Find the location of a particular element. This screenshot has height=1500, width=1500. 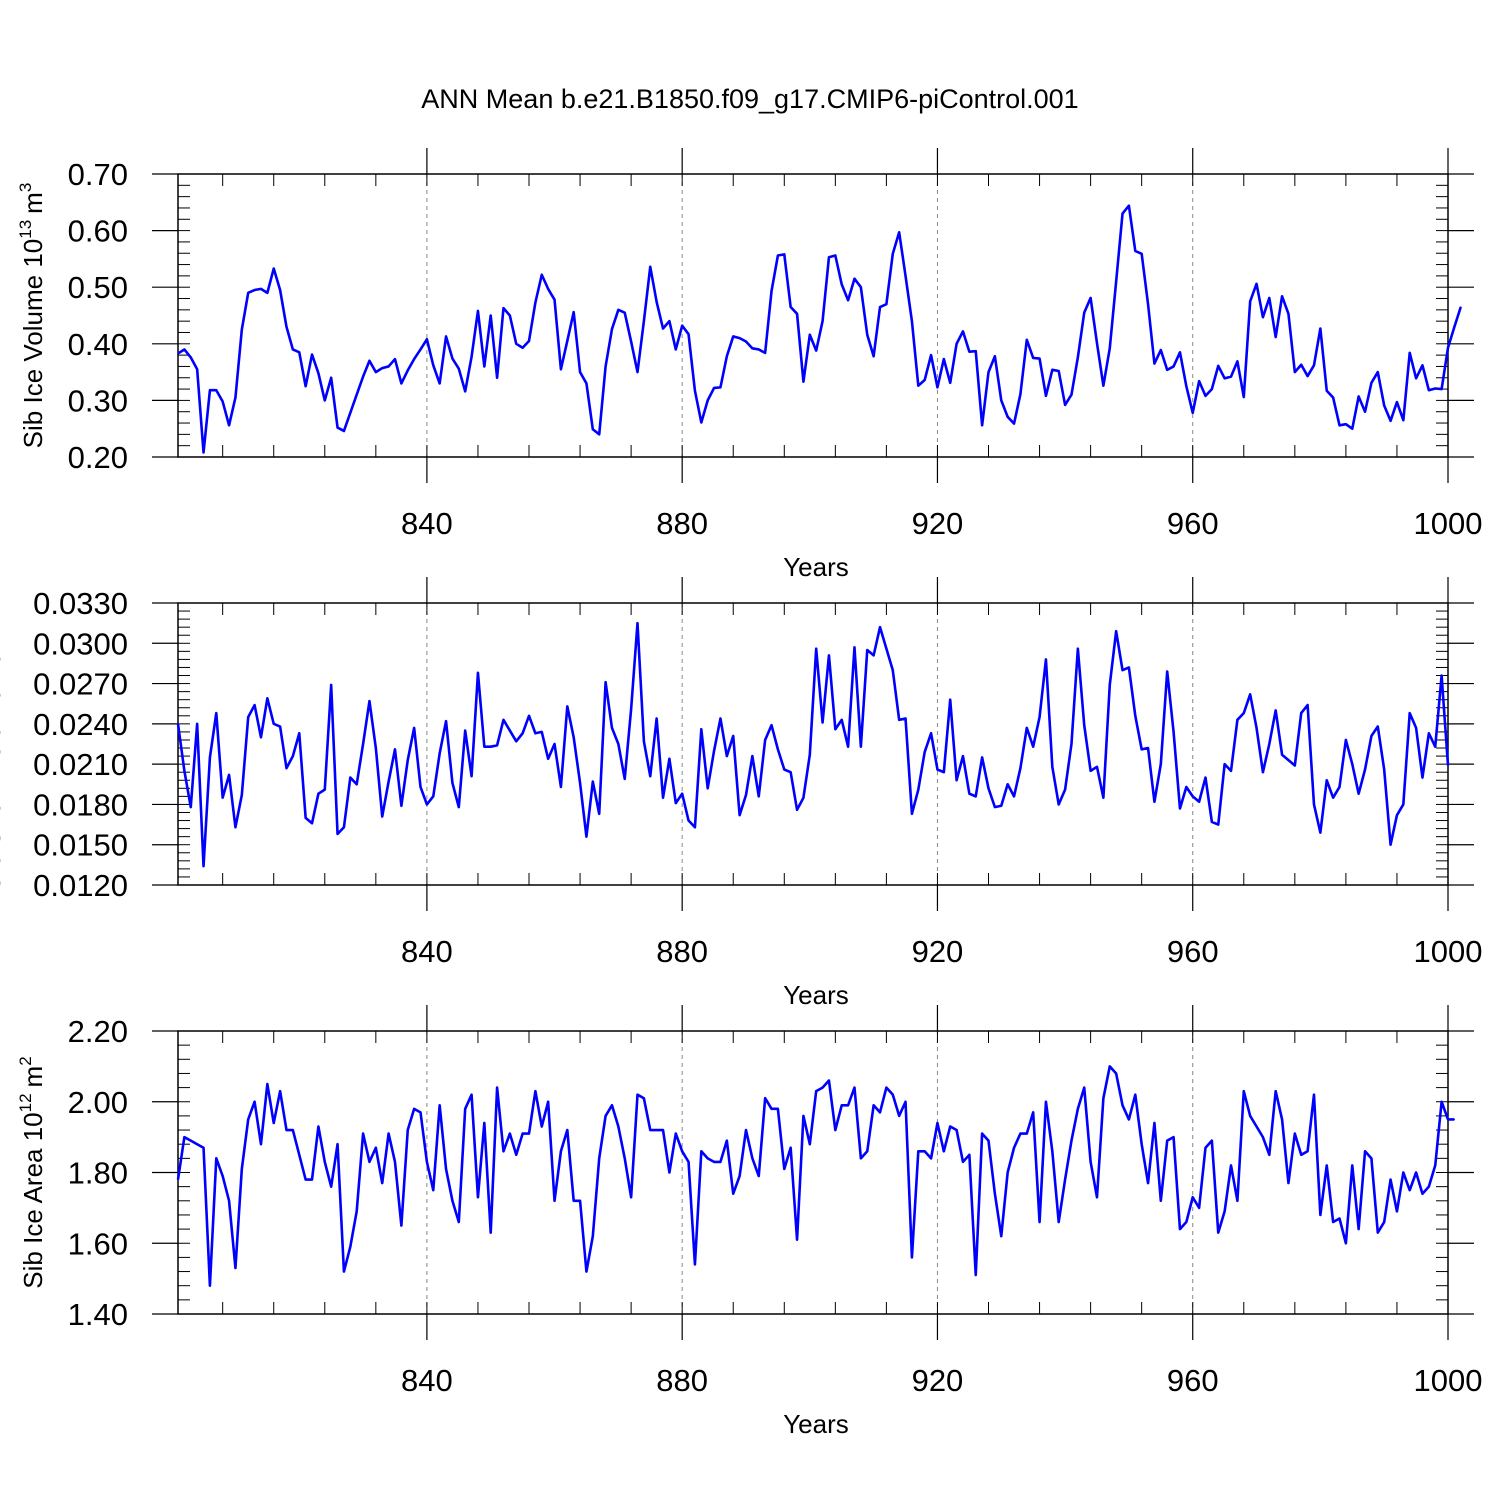

x-tick-label: 920 is located at coordinates (938, 951).